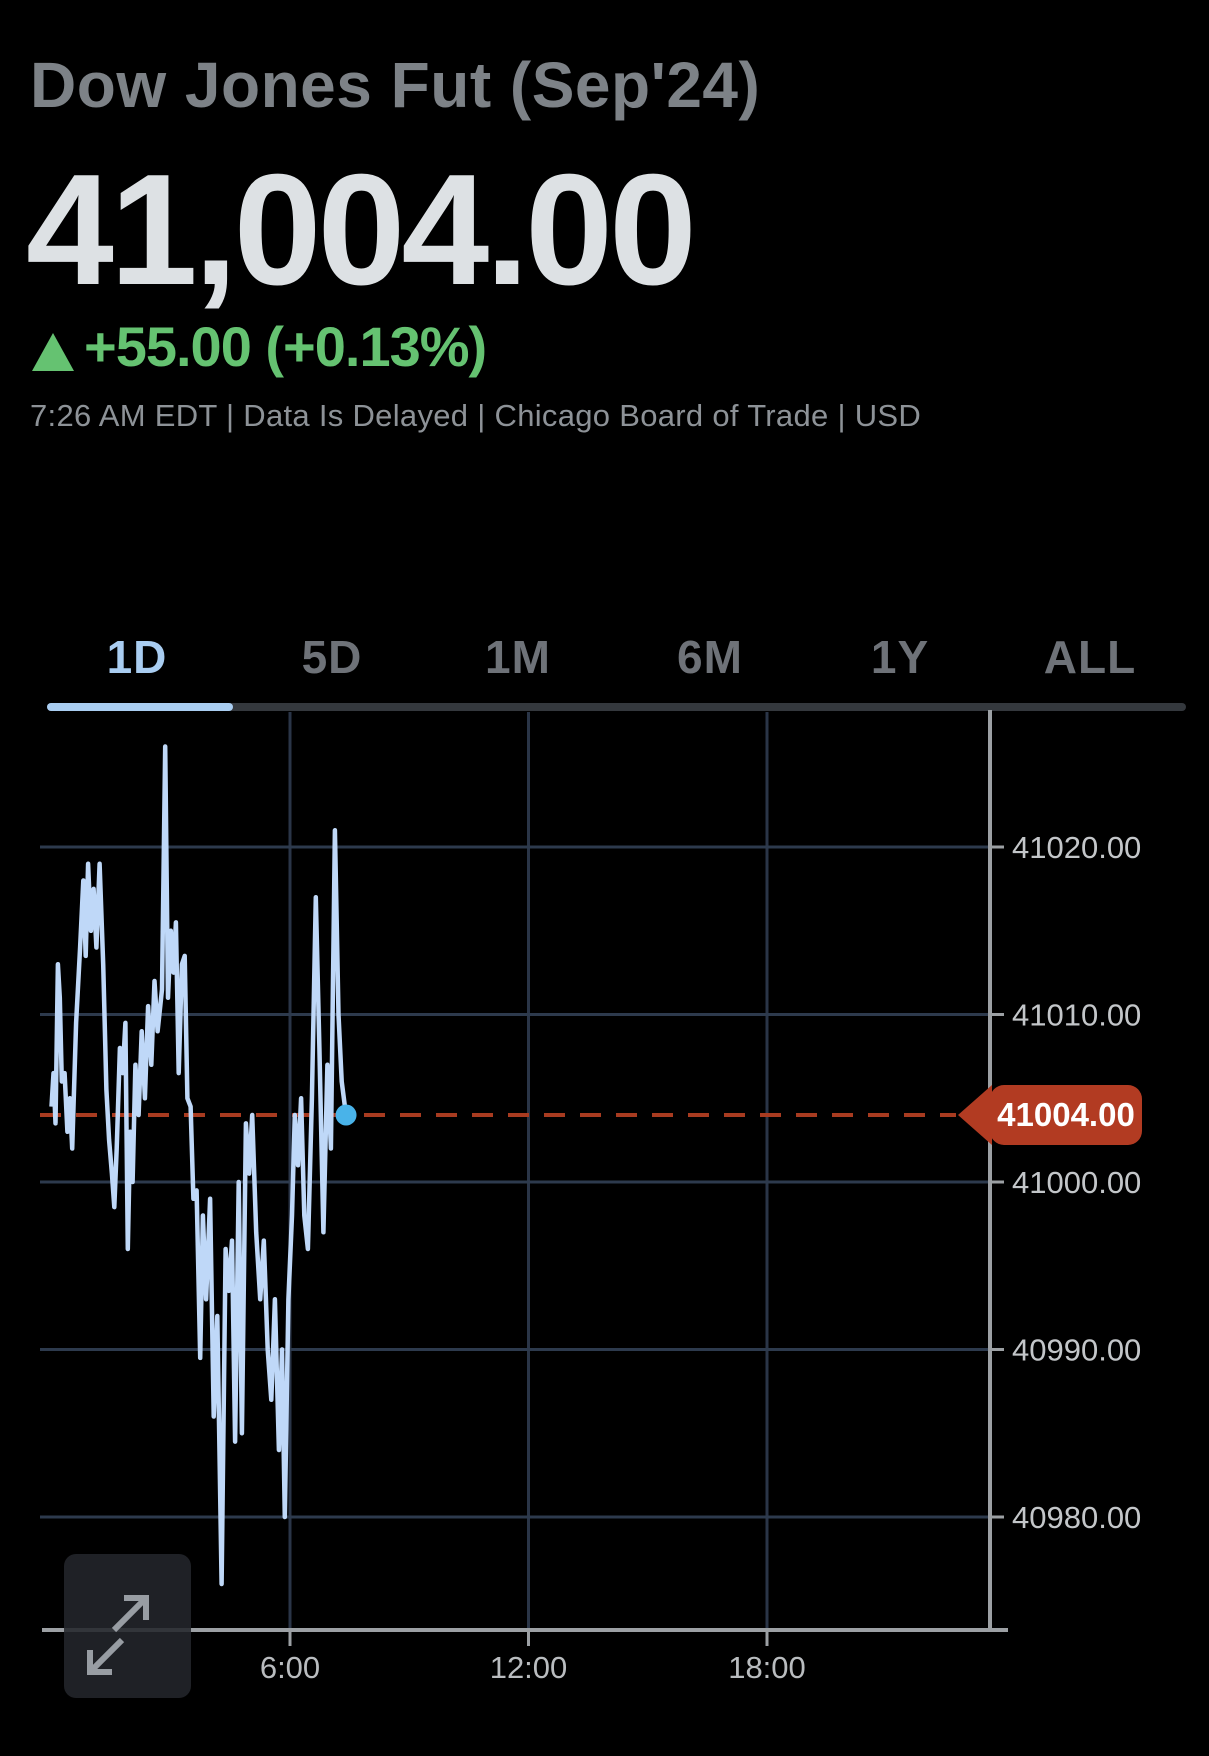 This screenshot has height=1756, width=1209. I want to click on y-axis-labels: 41020.00 41010.00 41000.00 40990.00 40980.00, so click(1076, 1182).